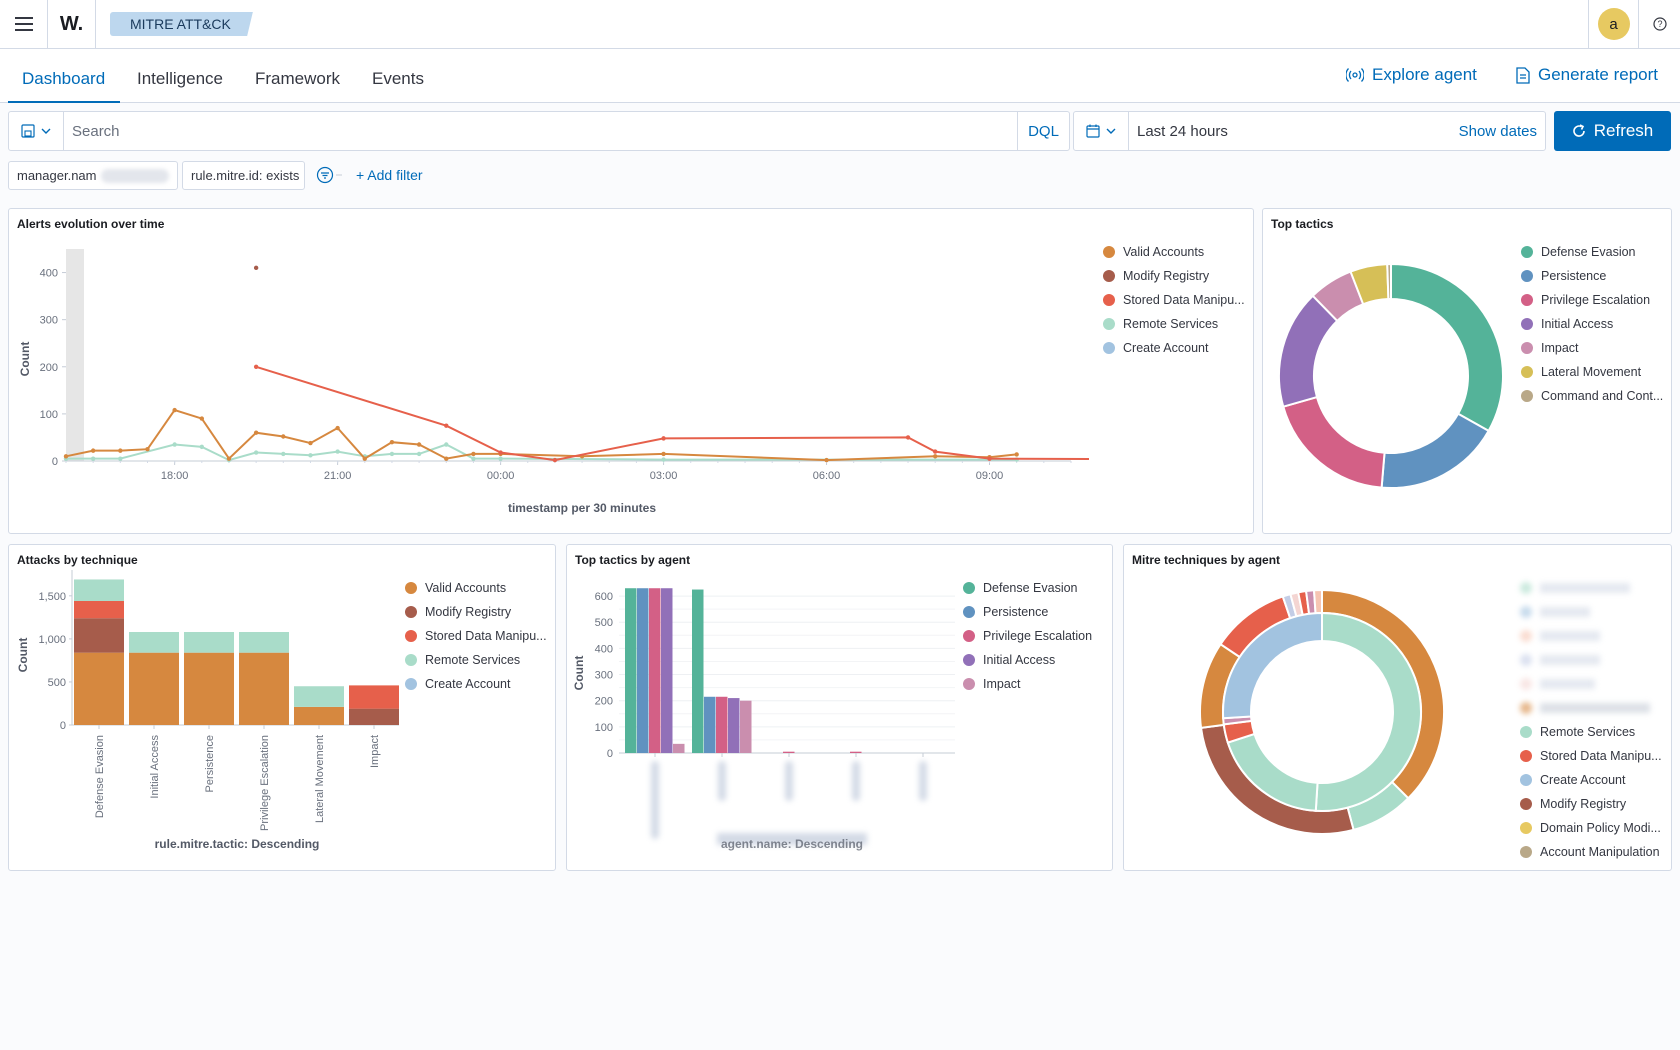 This screenshot has height=1050, width=1680. Describe the element at coordinates (64, 78) in the screenshot. I see `tab-dashboard: Dashboard` at that location.